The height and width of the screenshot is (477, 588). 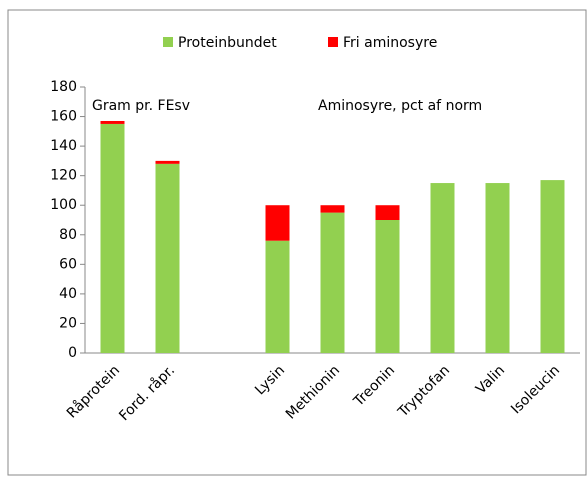 What do you see at coordinates (68, 294) in the screenshot?
I see `y-tick-label: 40` at bounding box center [68, 294].